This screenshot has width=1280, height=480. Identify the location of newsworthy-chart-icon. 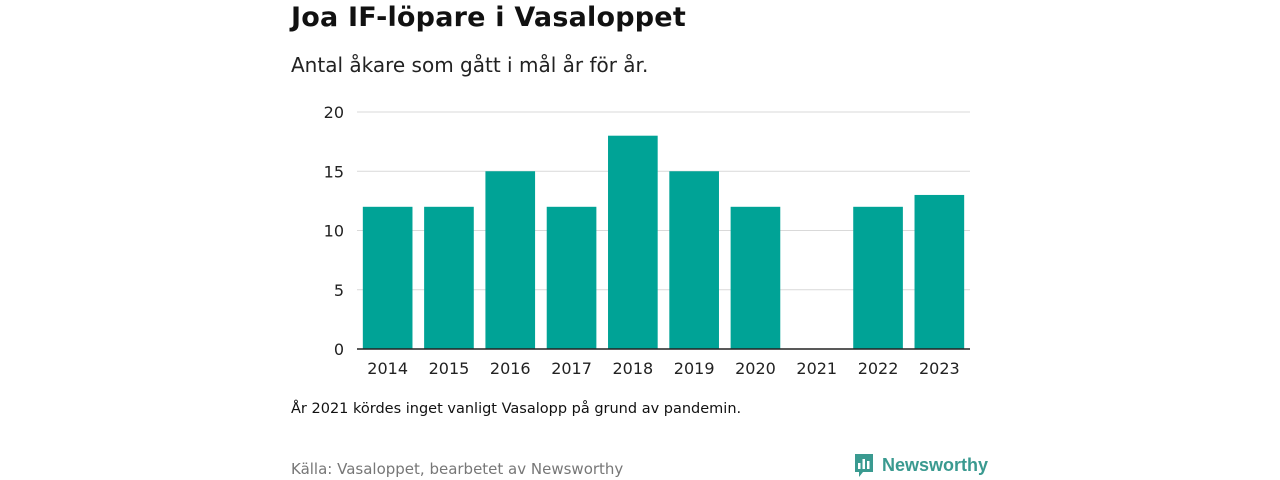
(864, 465).